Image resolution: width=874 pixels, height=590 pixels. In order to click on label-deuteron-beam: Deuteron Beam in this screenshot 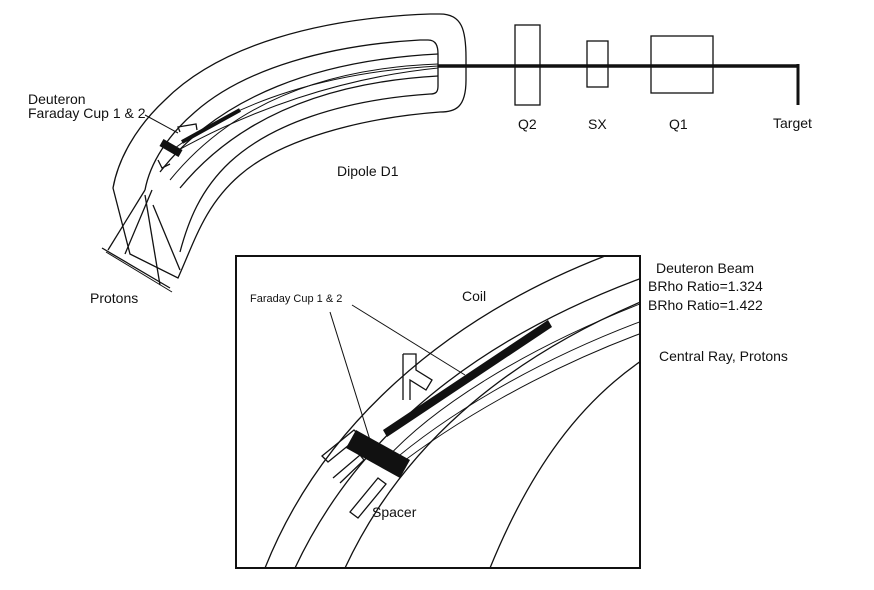, I will do `click(705, 268)`.